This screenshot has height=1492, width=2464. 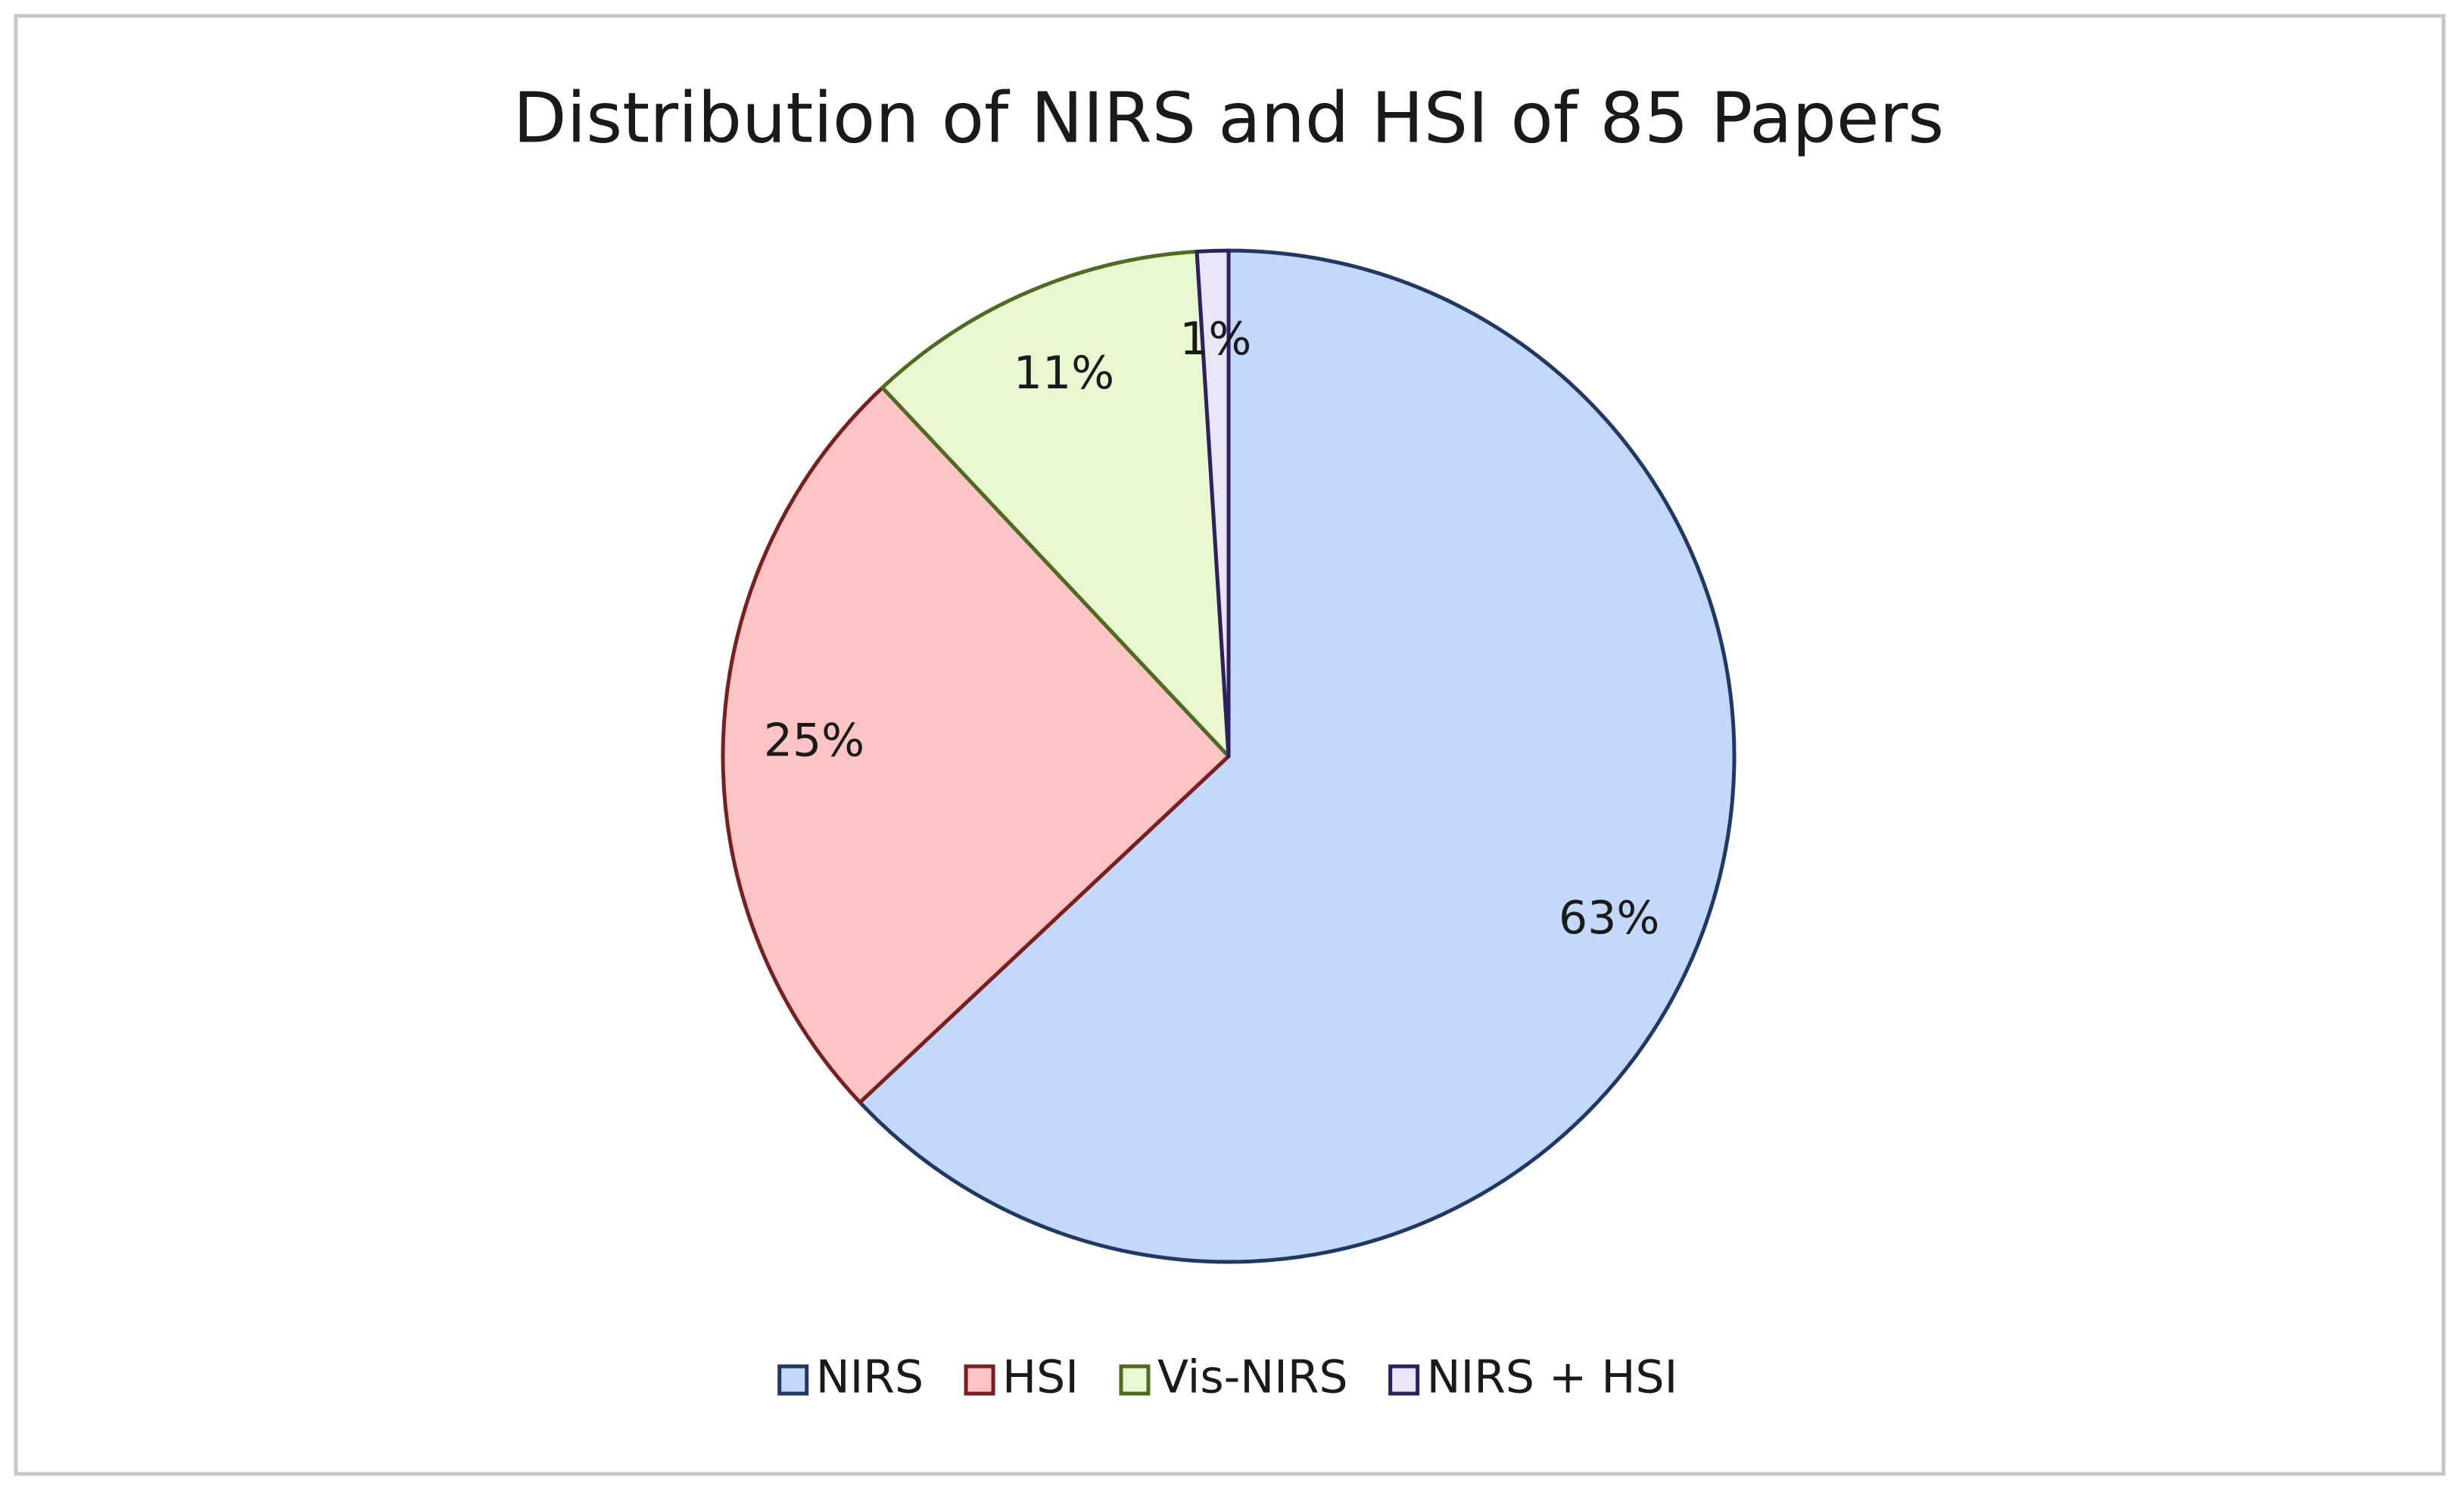 What do you see at coordinates (1040, 1377) in the screenshot?
I see `legend-label: HSI` at bounding box center [1040, 1377].